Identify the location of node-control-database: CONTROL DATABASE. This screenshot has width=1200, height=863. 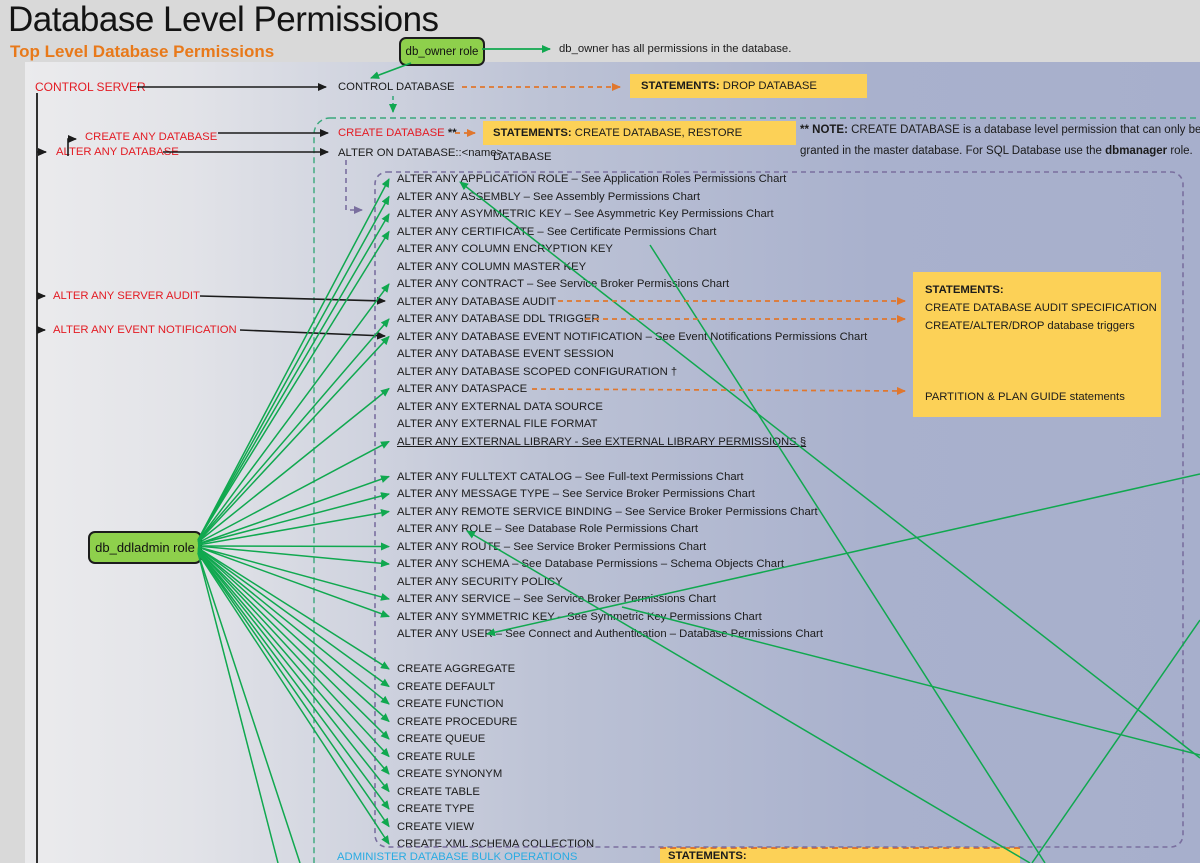
(396, 87).